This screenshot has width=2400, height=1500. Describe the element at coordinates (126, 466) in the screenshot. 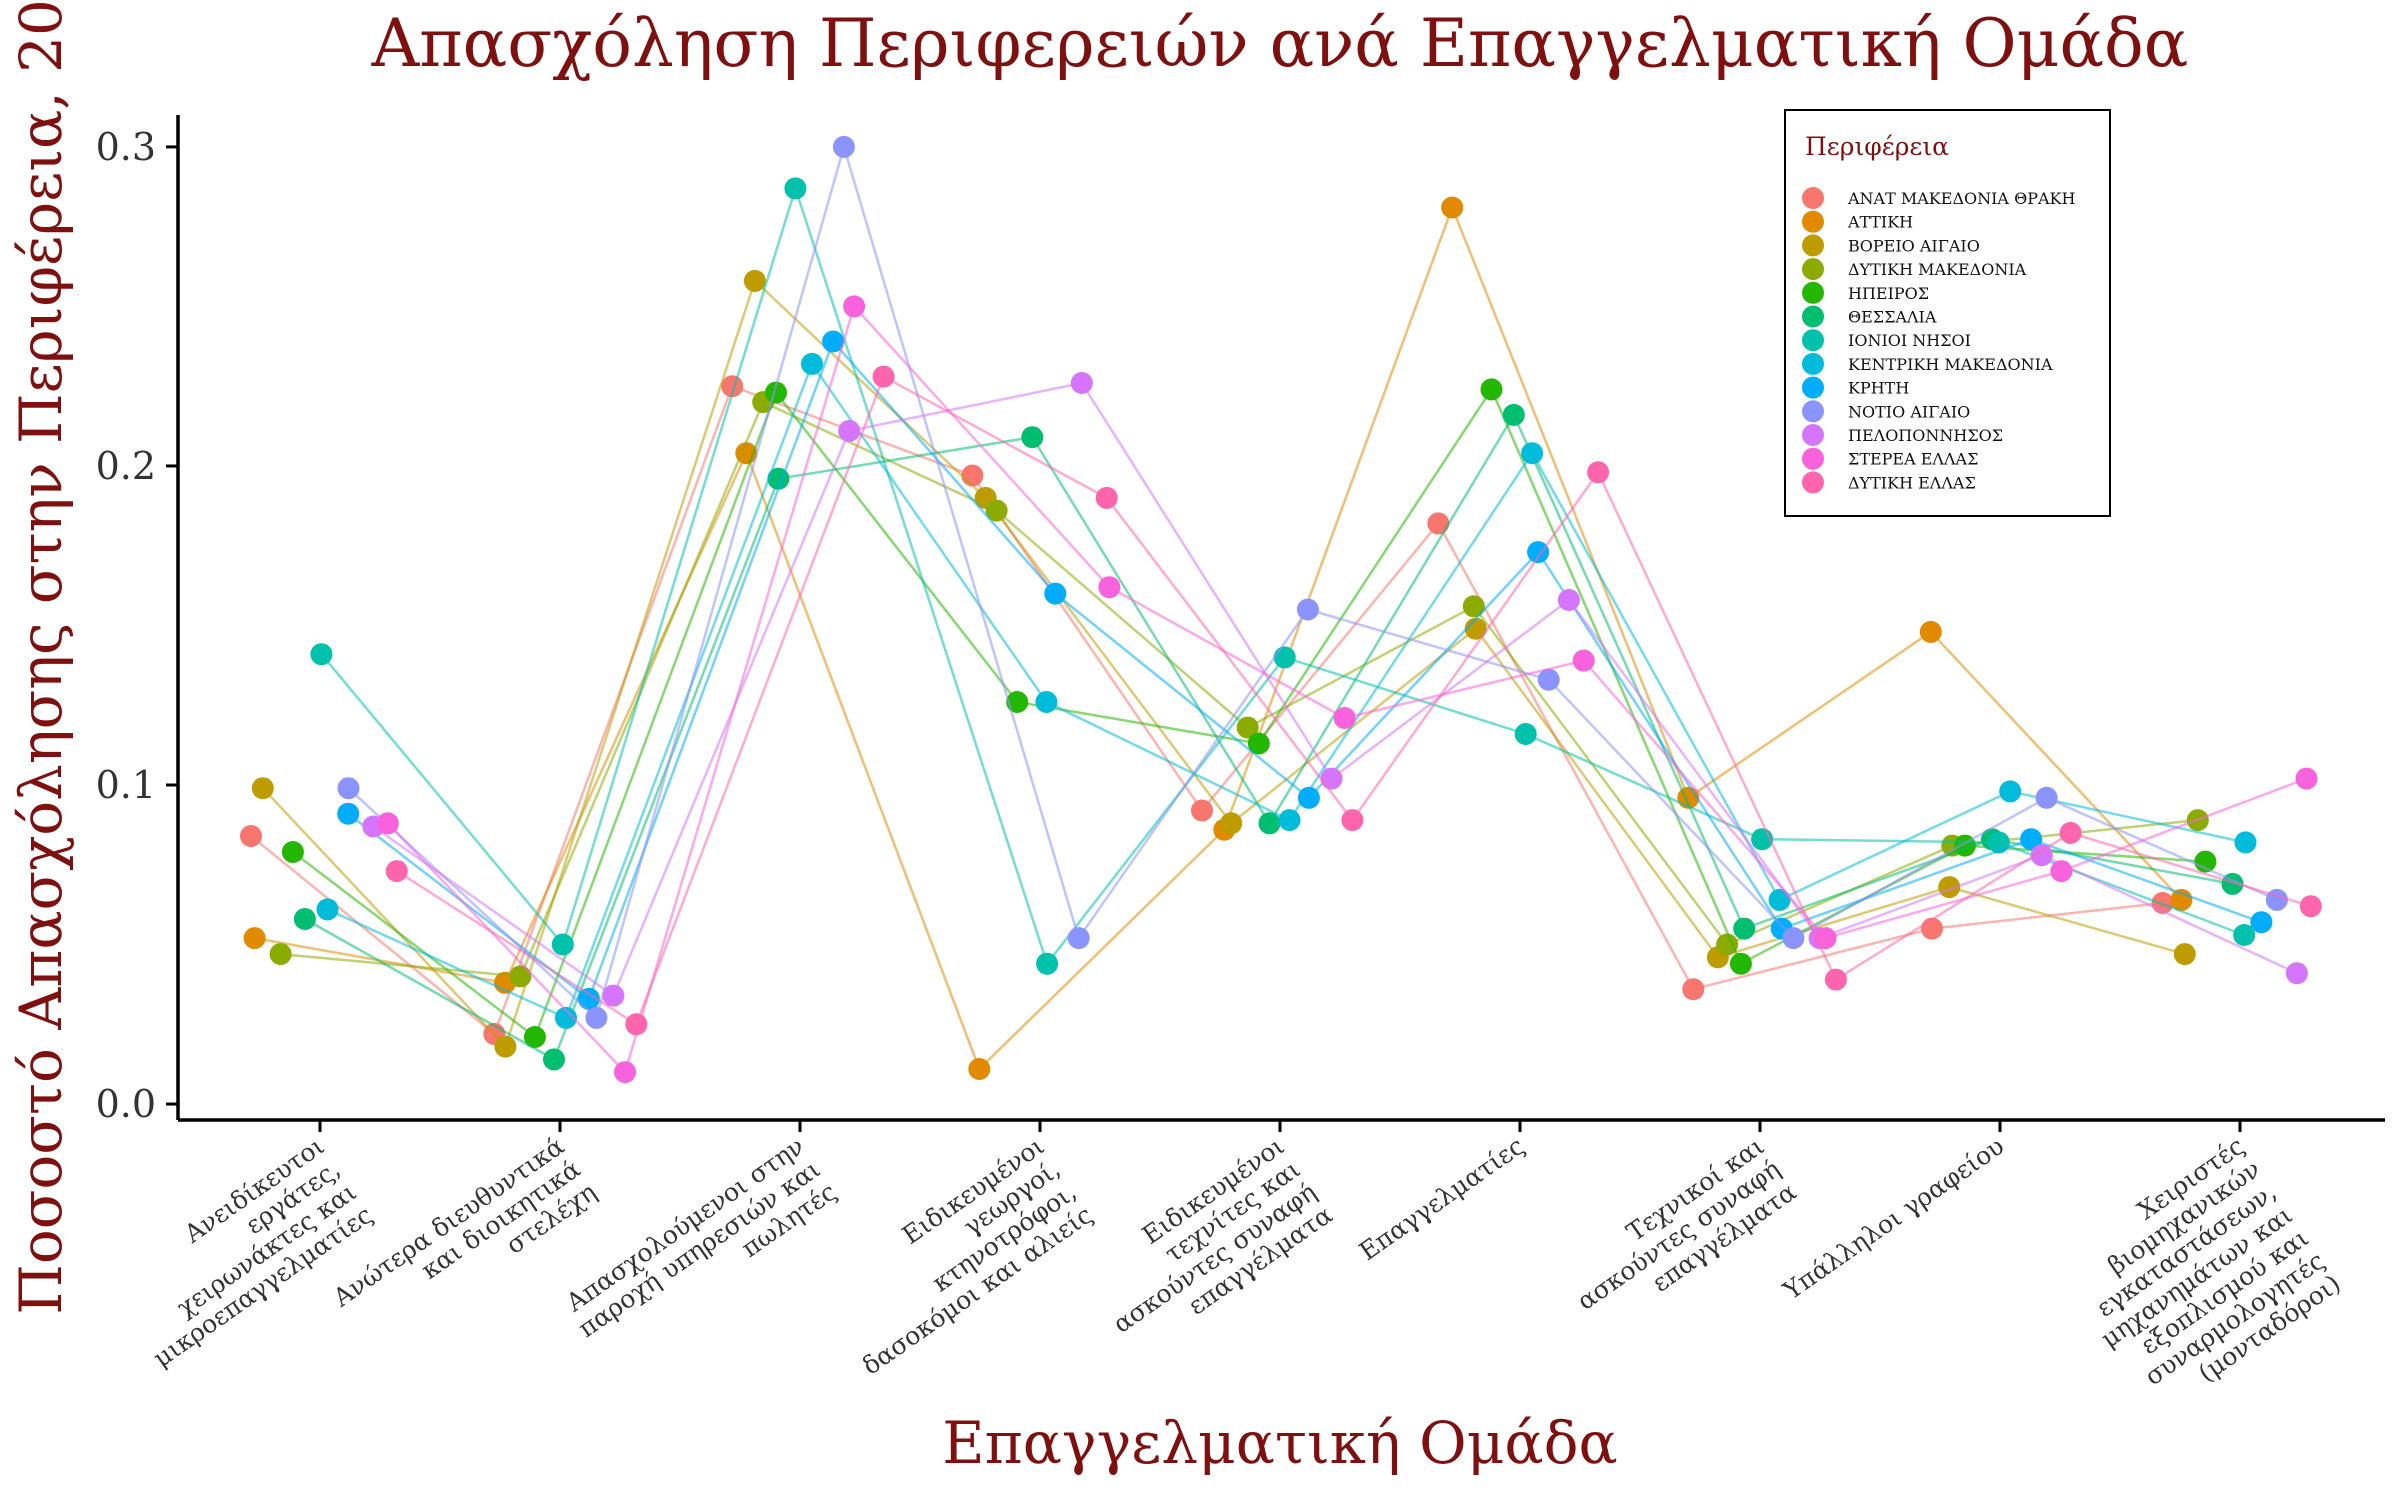

I see `y-tick-label: 0.2` at that location.